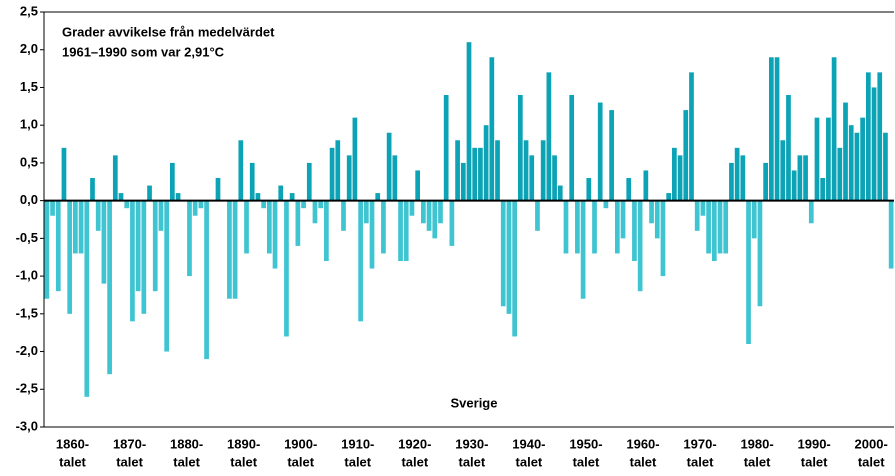  I want to click on y-tick-label: 2,0, so click(29, 48).